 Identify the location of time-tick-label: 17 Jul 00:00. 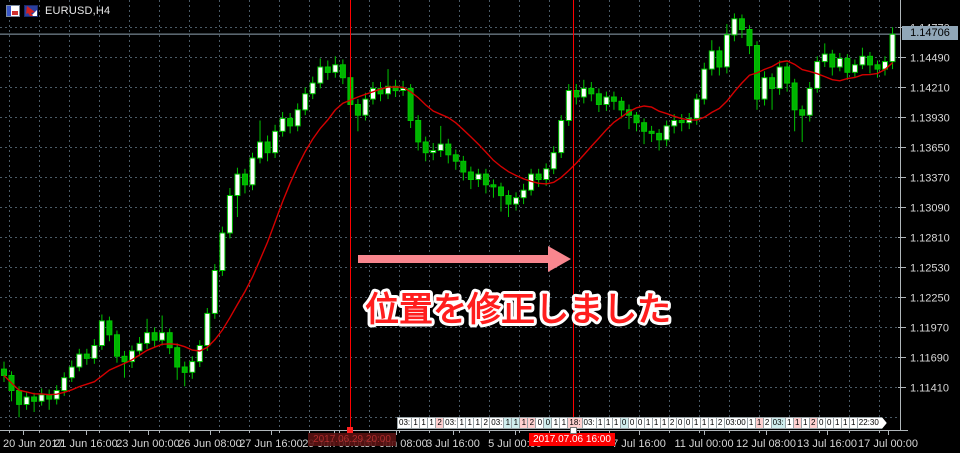
(888, 444).